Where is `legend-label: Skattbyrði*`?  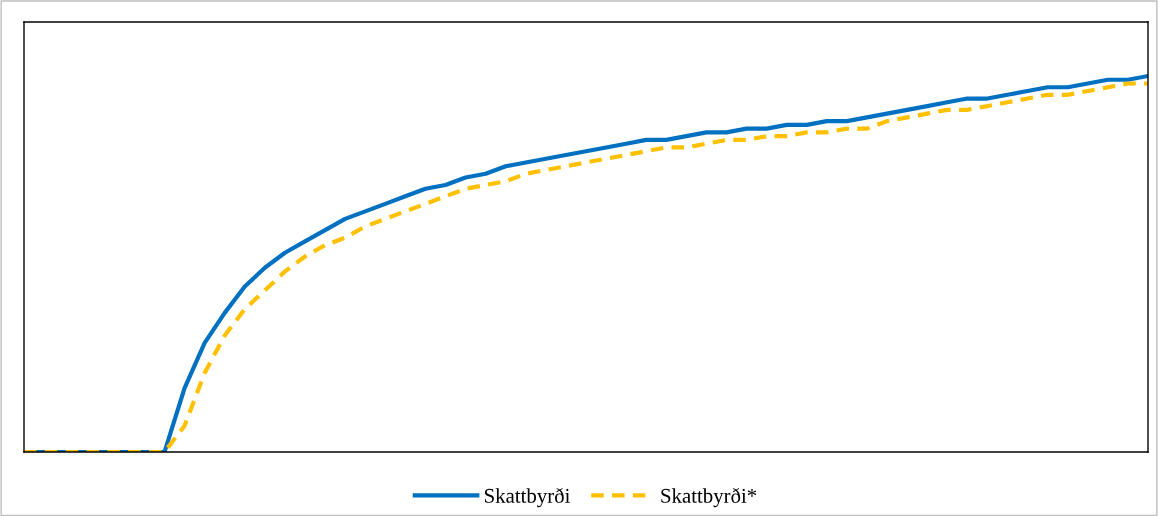
legend-label: Skattbyrði* is located at coordinates (709, 497).